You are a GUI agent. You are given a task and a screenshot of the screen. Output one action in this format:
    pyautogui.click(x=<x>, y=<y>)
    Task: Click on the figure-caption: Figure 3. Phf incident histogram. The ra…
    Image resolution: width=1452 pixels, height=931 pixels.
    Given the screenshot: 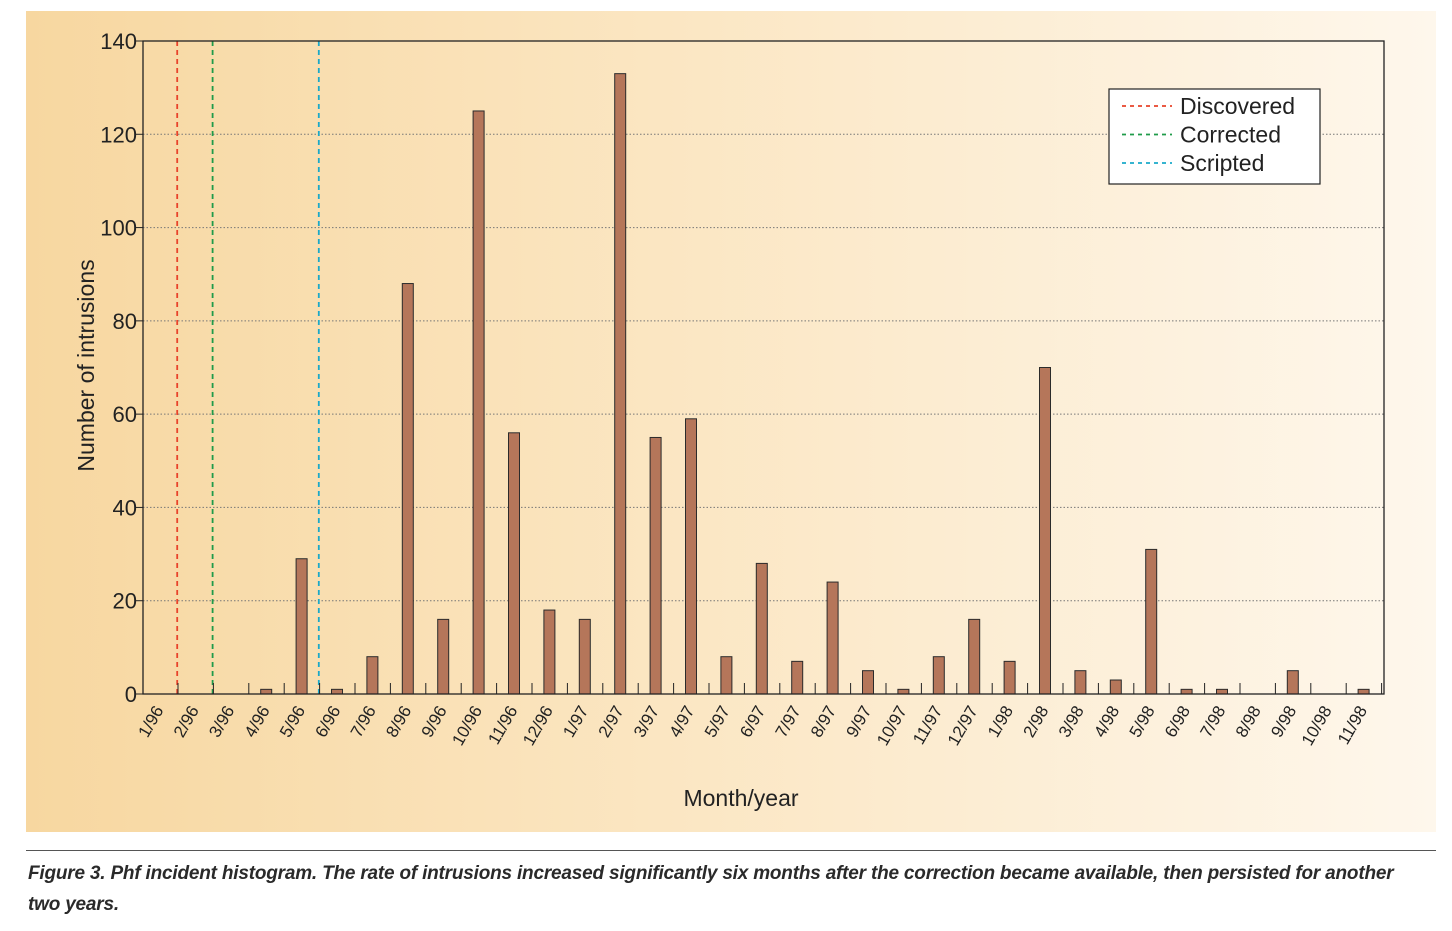 What is the action you would take?
    pyautogui.click(x=711, y=889)
    